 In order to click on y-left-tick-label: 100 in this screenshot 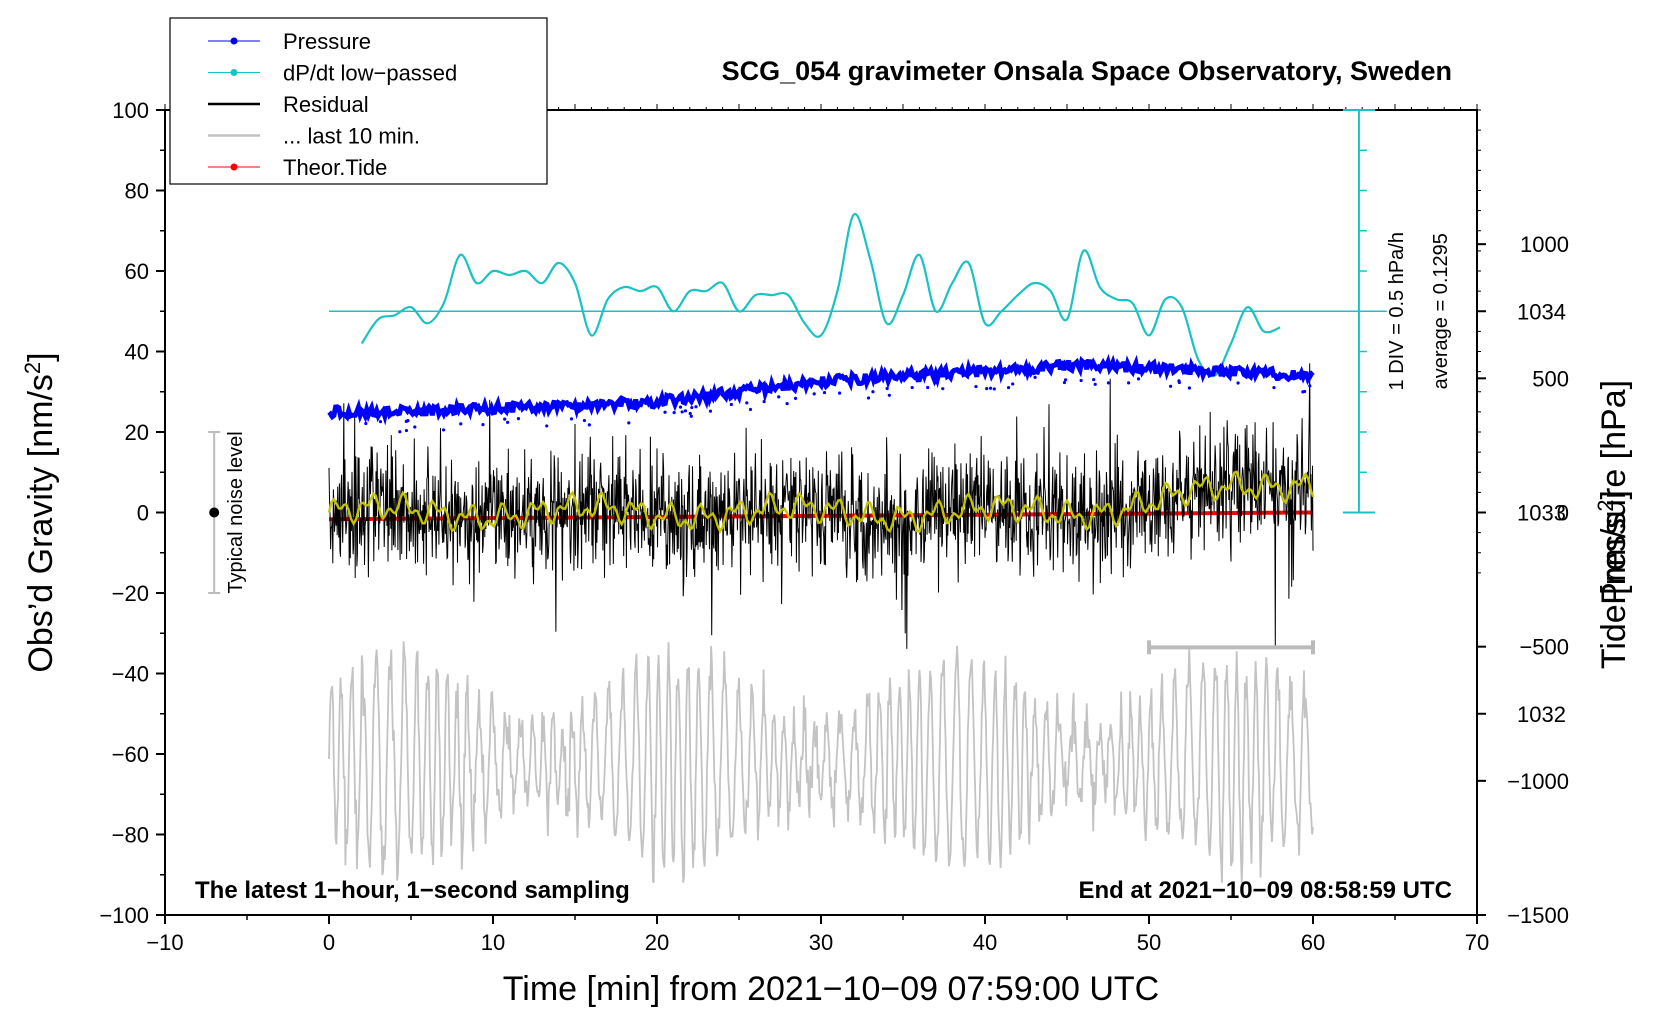, I will do `click(130, 110)`.